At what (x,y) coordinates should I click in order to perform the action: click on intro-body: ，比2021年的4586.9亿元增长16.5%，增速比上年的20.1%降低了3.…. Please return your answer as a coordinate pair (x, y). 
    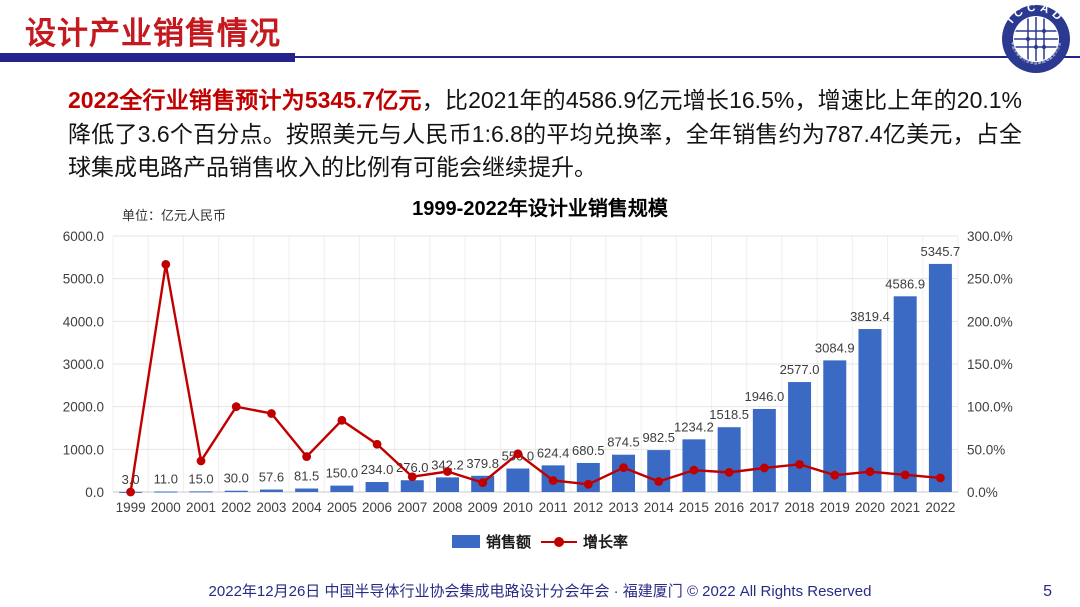
    Looking at the image, I should click on (545, 133).